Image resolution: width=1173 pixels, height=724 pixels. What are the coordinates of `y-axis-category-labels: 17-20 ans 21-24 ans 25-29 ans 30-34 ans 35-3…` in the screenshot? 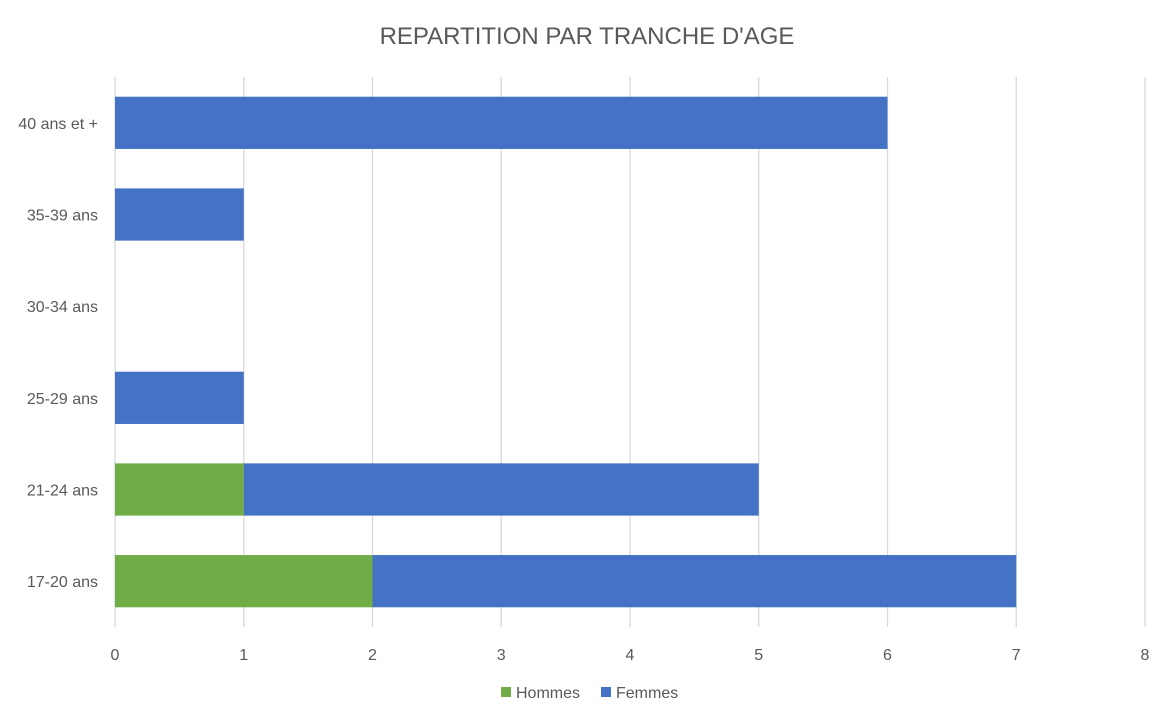 It's located at (58, 353).